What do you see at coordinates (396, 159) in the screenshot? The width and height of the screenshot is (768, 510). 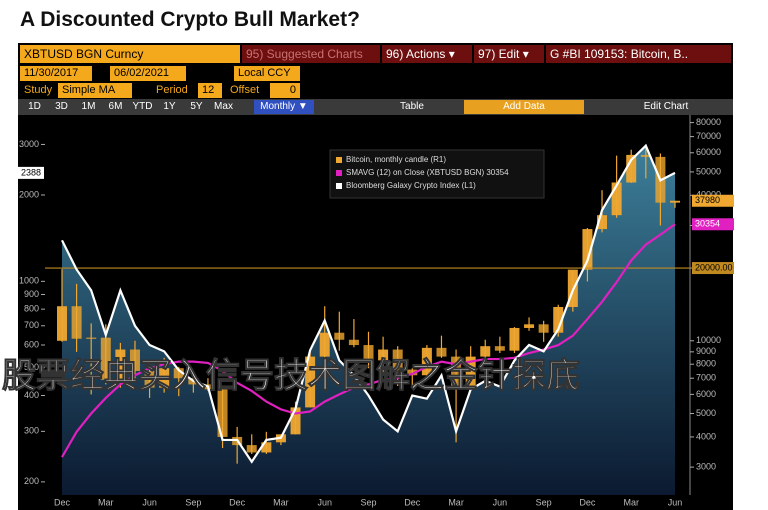 I see `legend-label: Bitcoin, monthly candle (R1)` at bounding box center [396, 159].